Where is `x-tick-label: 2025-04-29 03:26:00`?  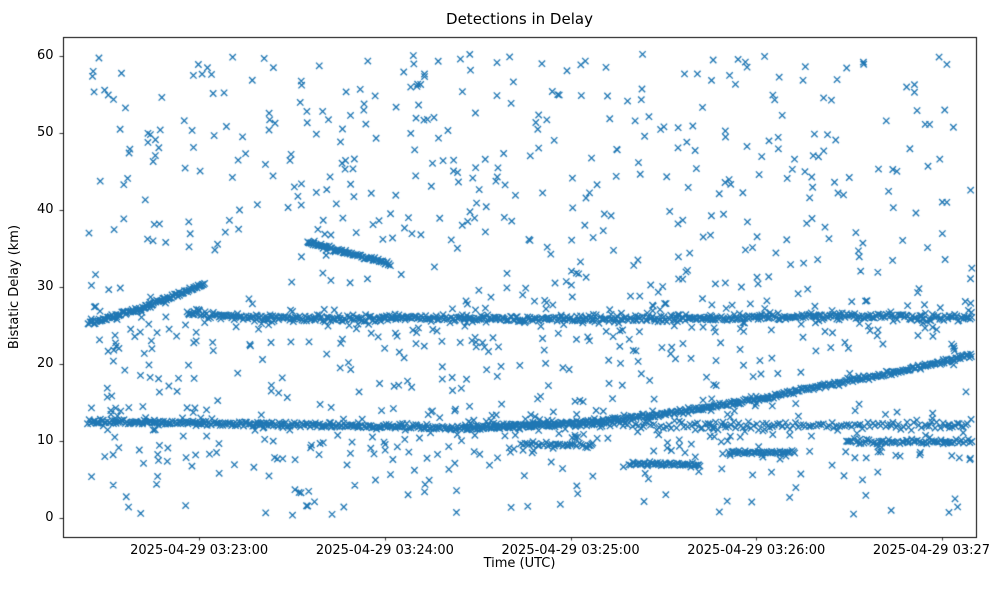
x-tick-label: 2025-04-29 03:26:00 is located at coordinates (756, 550).